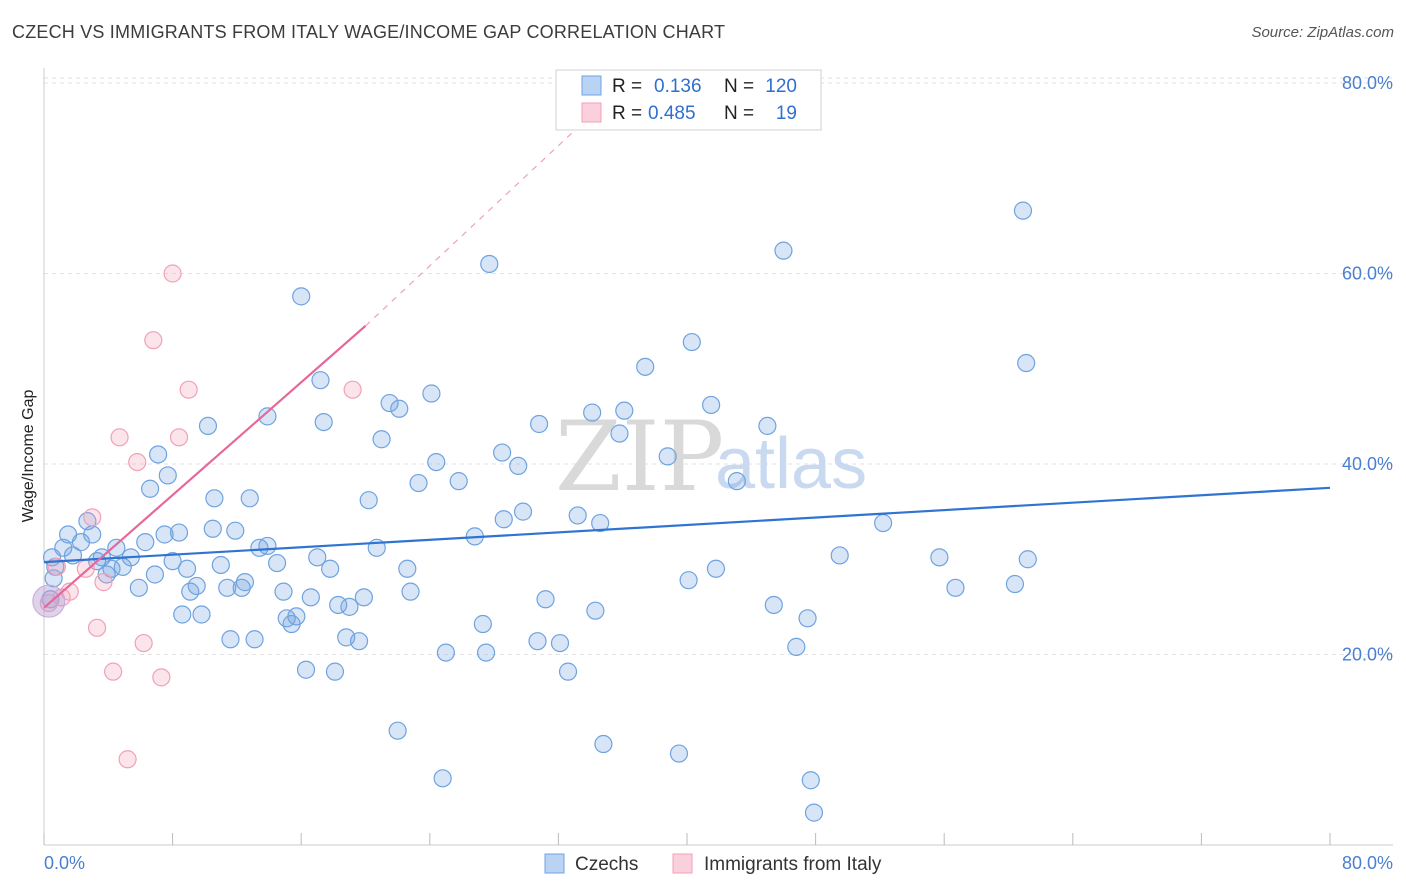  I want to click on legend-n-label-1: N =, so click(739, 86).